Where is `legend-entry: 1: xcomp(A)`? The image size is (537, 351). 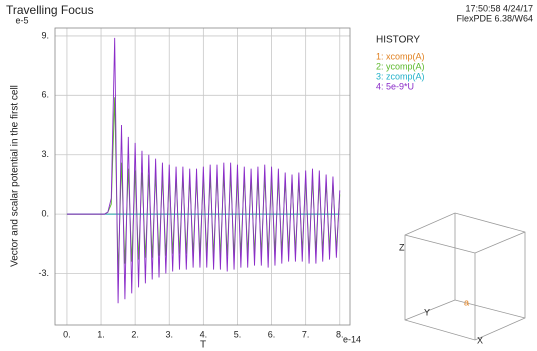 legend-entry: 1: xcomp(A) is located at coordinates (400, 56).